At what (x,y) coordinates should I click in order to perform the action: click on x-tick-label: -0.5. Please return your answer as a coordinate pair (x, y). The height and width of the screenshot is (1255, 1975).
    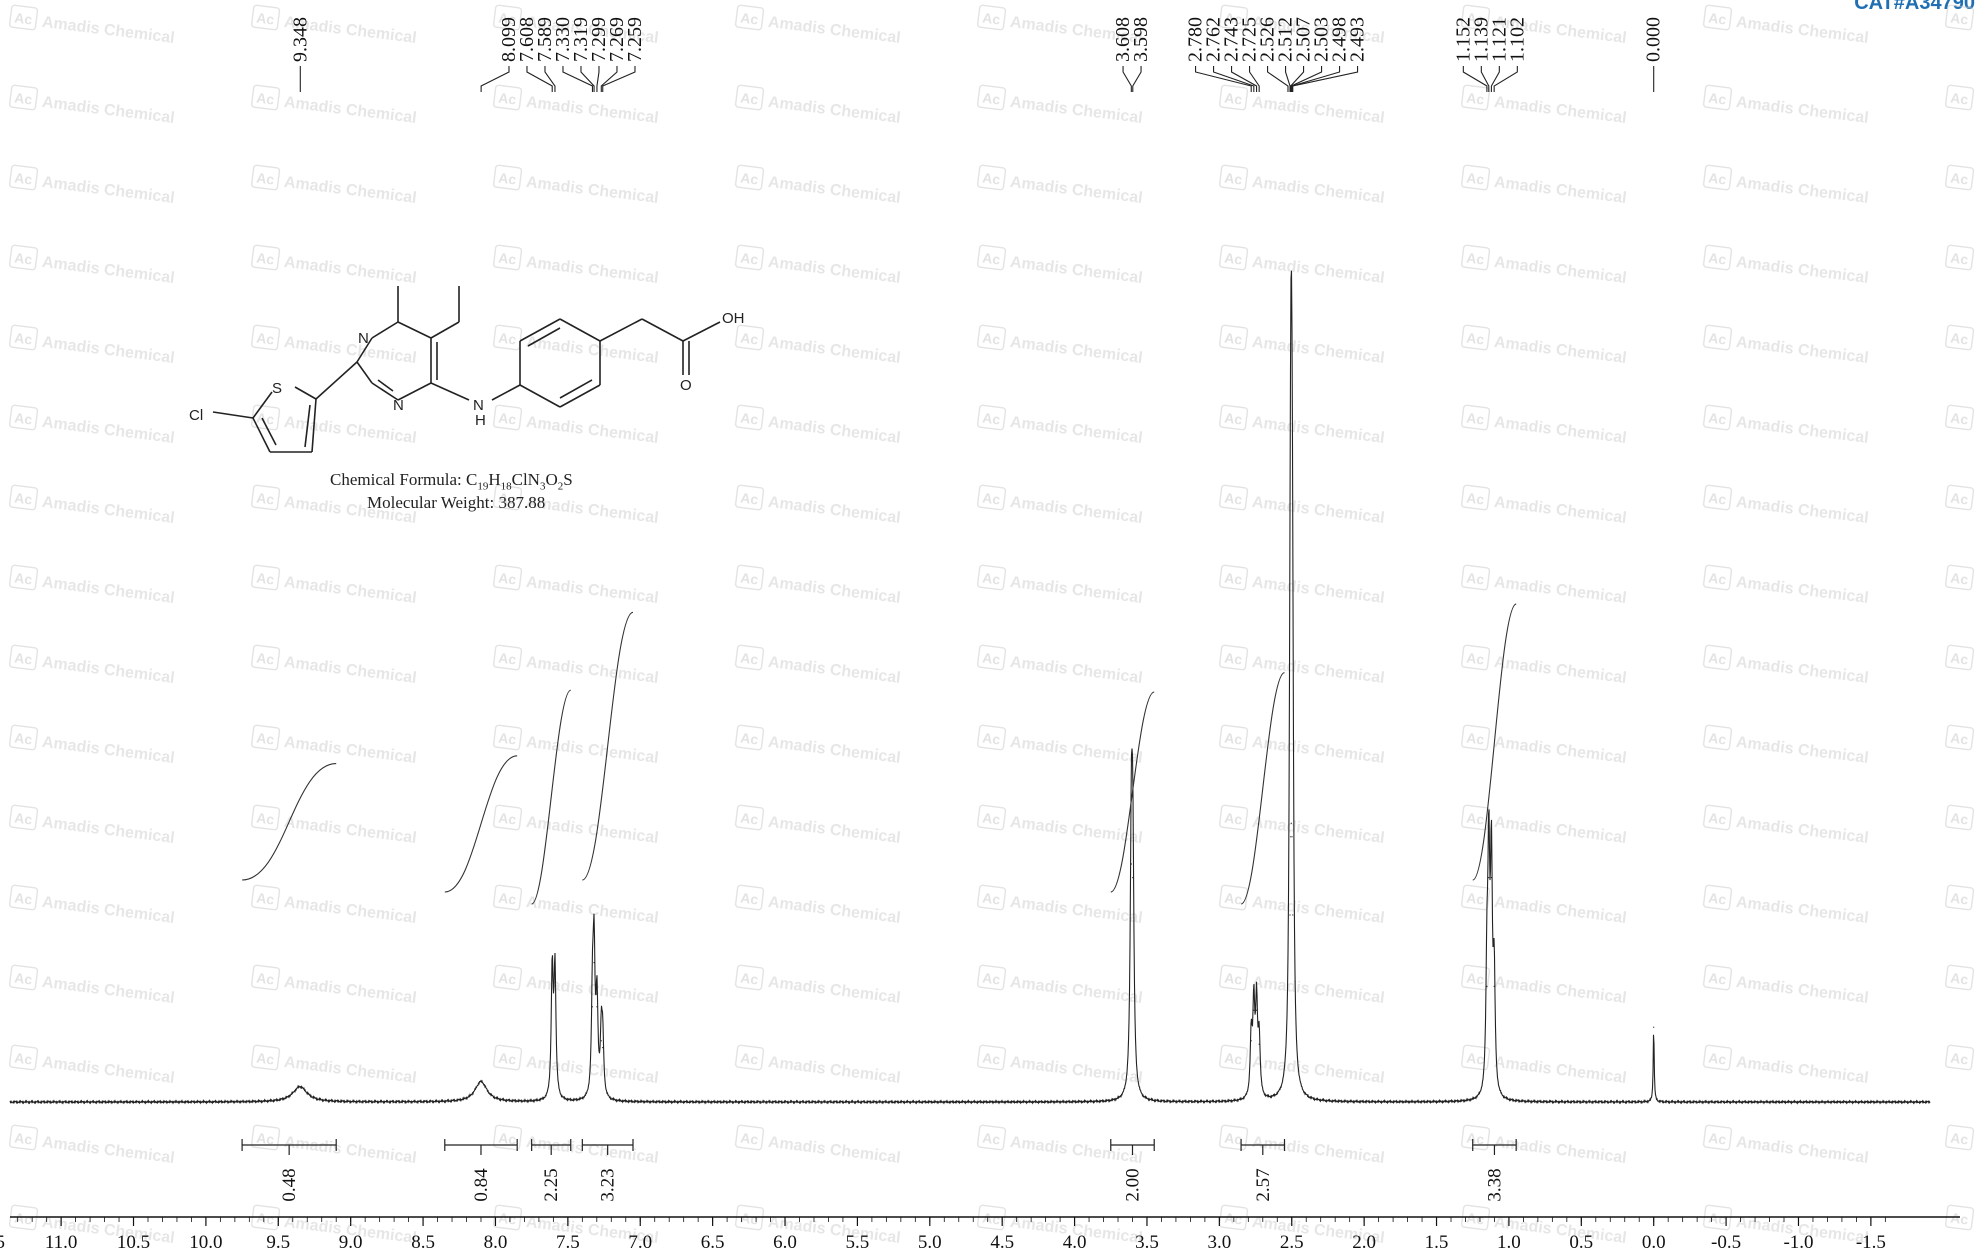
    Looking at the image, I should click on (1726, 1242).